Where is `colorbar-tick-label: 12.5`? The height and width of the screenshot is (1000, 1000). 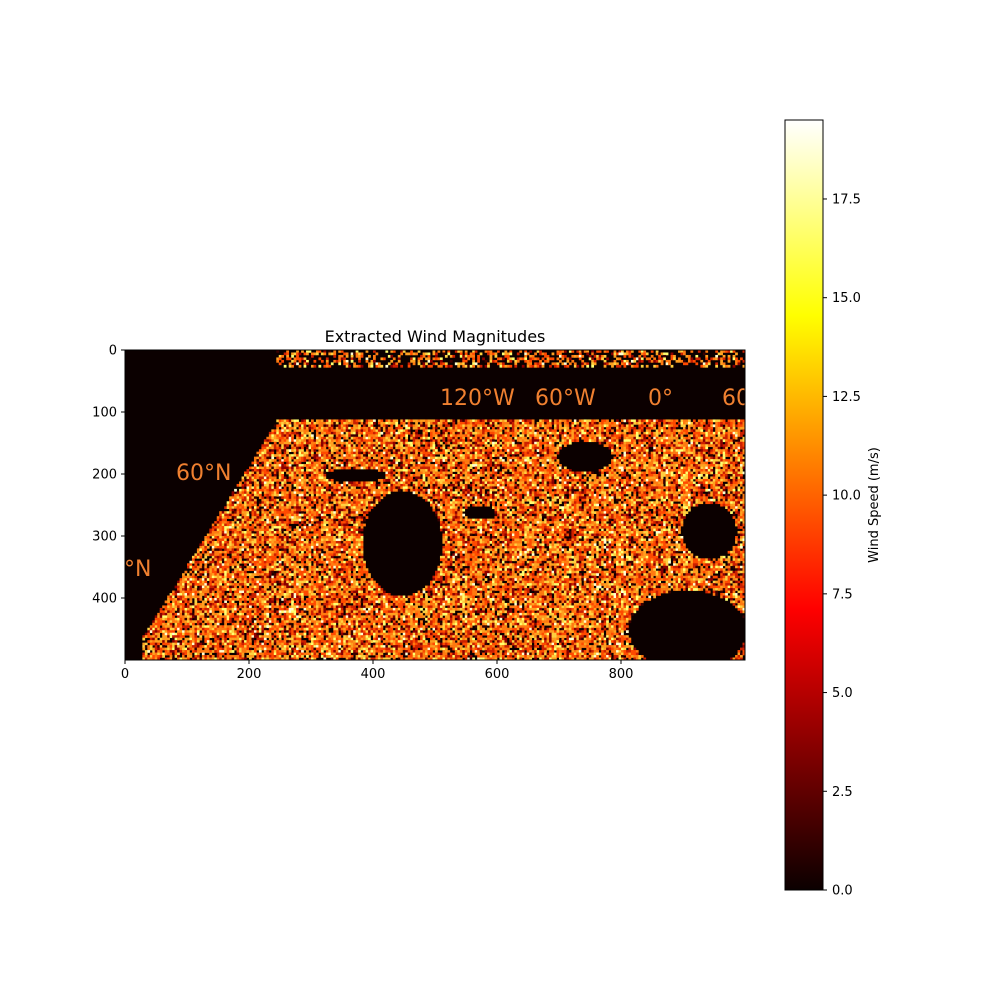 colorbar-tick-label: 12.5 is located at coordinates (846, 397).